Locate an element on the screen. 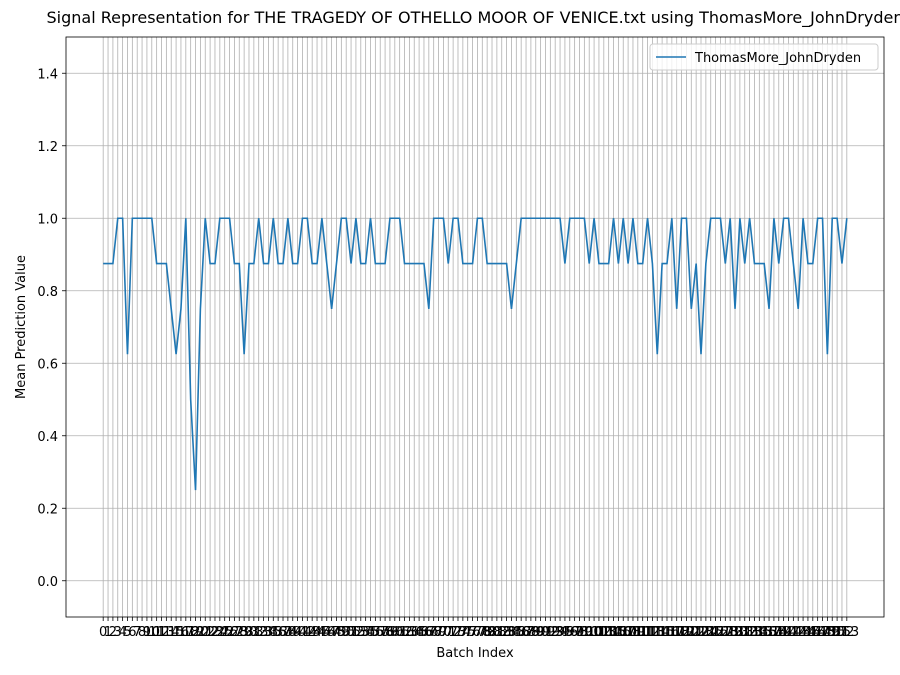  x-tick-label: 19 is located at coordinates (195, 632).